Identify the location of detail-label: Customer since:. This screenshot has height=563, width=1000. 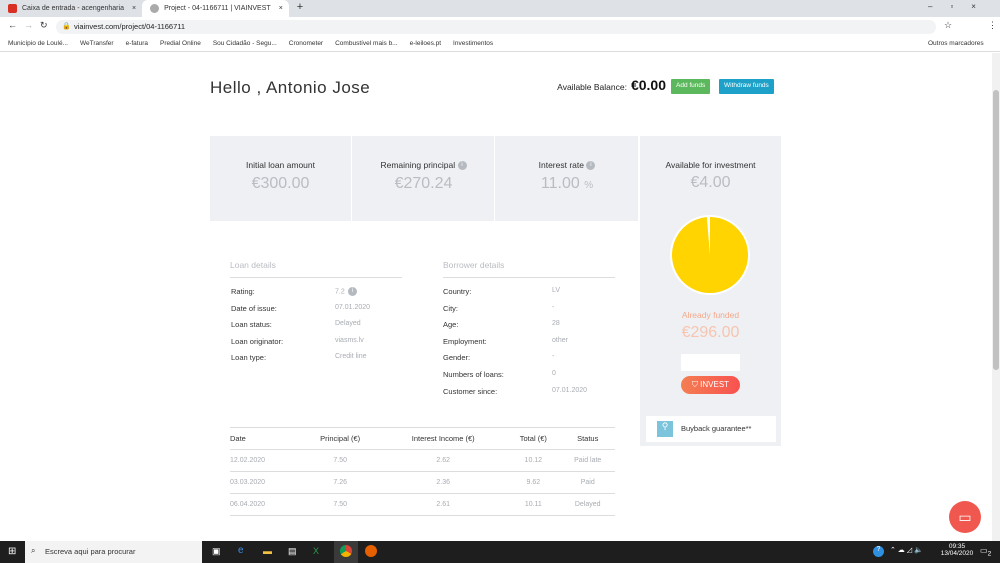
(470, 391).